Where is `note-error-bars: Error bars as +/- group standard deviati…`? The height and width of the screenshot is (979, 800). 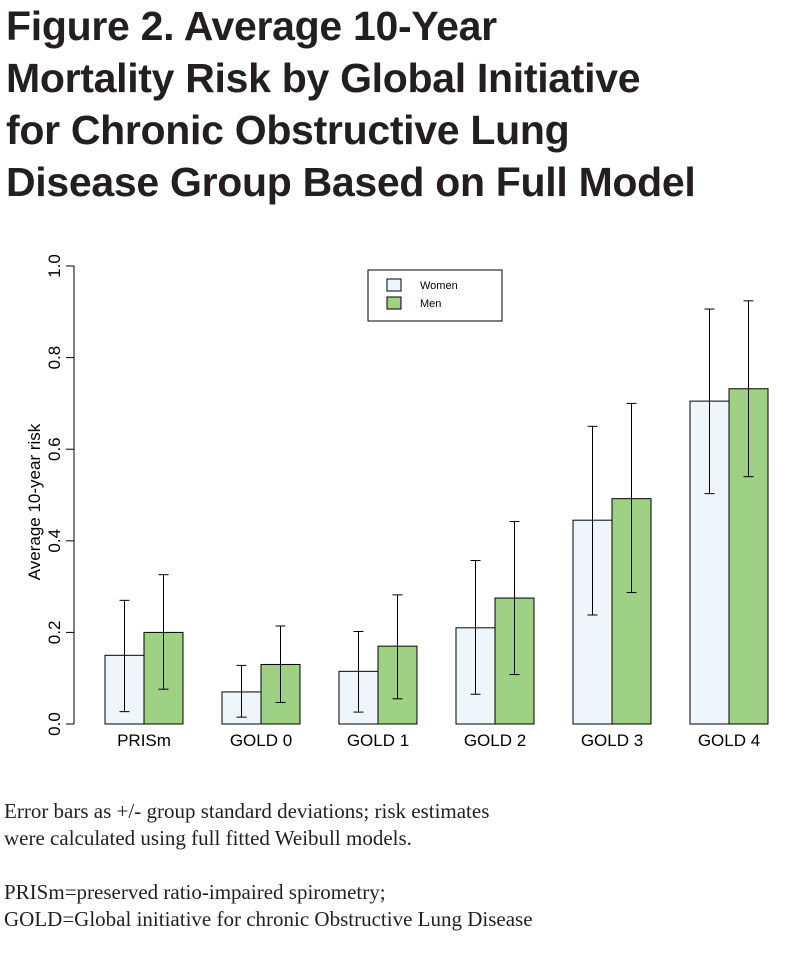
note-error-bars: Error bars as +/- group standard deviati… is located at coordinates (399, 825).